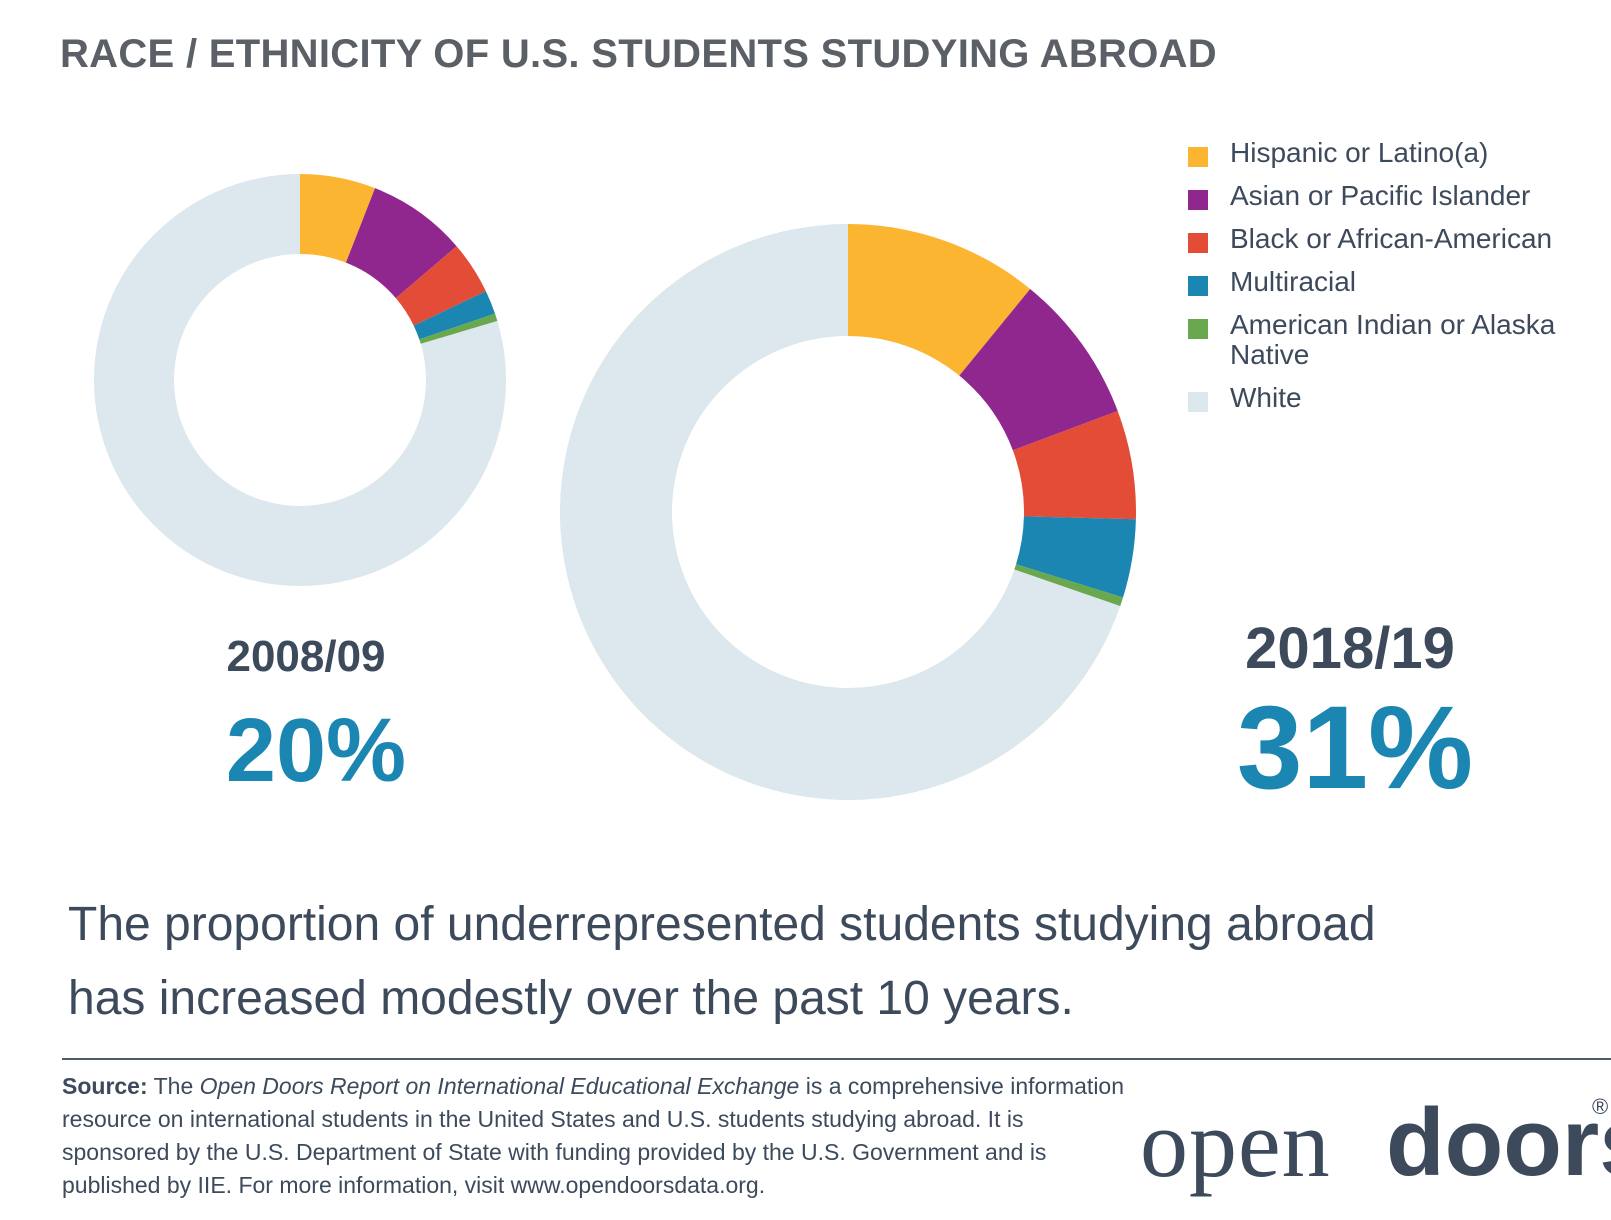 This screenshot has height=1220, width=1611. What do you see at coordinates (1350, 648) in the screenshot?
I see `year-label-2018: 2018/19` at bounding box center [1350, 648].